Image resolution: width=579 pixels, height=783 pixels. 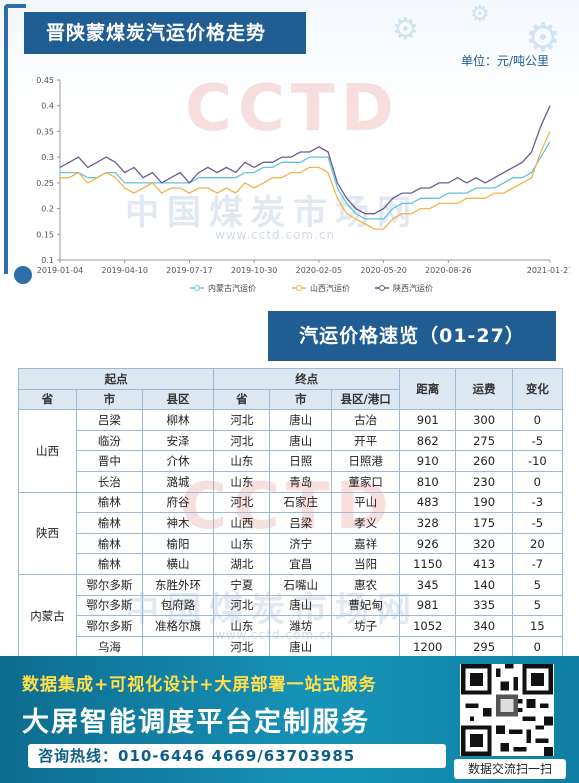 I want to click on y-tick-label: 0.35, so click(x=45, y=131).